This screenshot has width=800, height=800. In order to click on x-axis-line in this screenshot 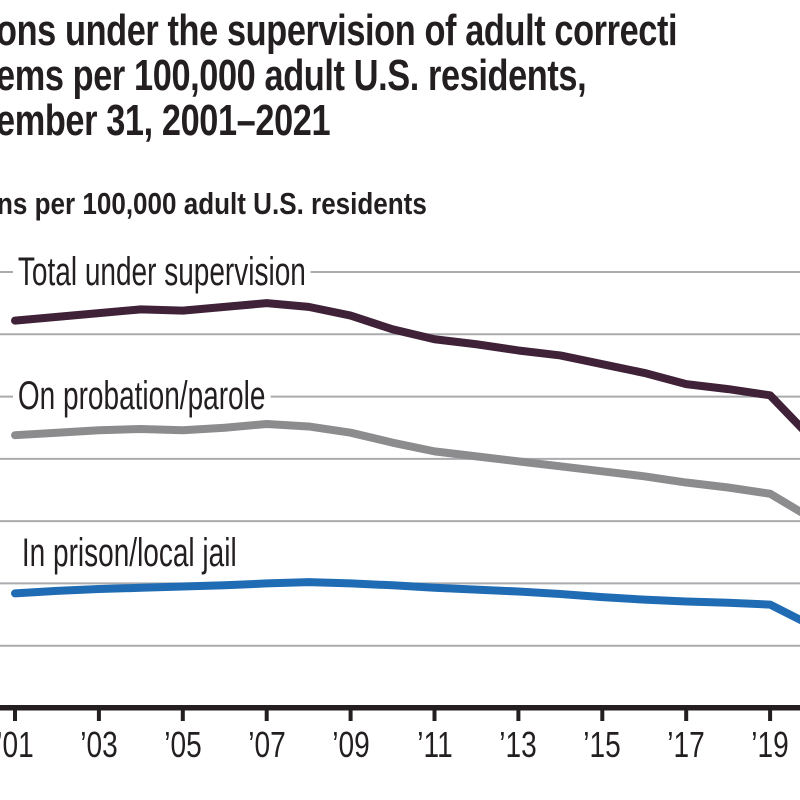, I will do `click(400, 708)`.